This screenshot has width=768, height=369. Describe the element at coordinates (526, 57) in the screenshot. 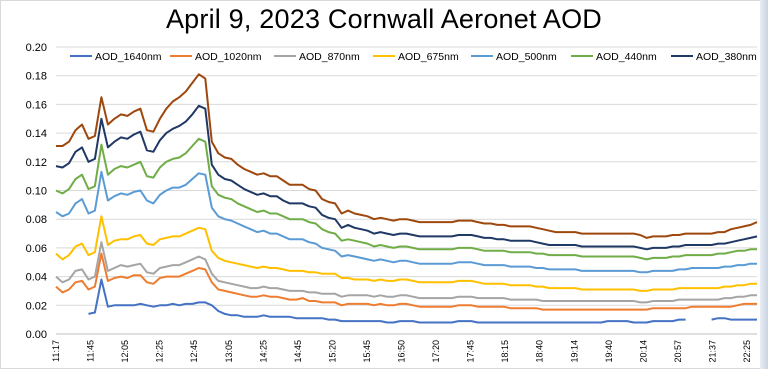

I see `legend-label: AOD_500nm` at that location.